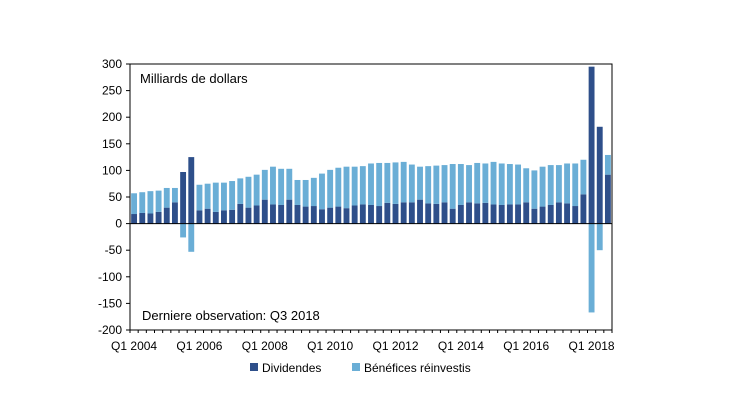 This screenshot has width=730, height=410. I want to click on y-tick-label: 50, so click(116, 197).